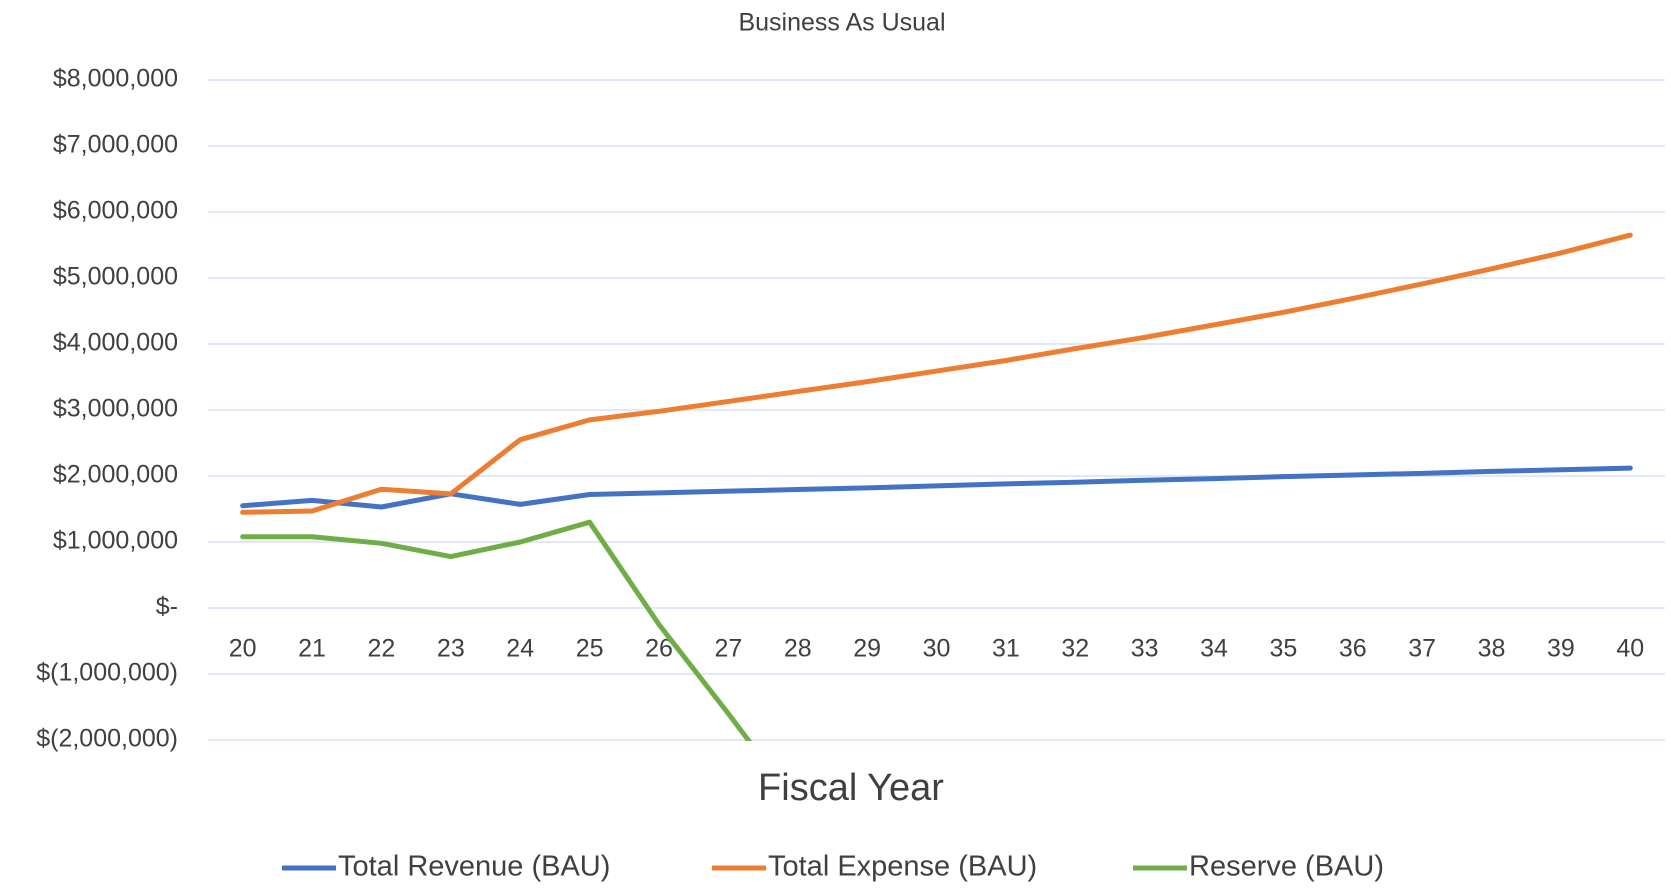 The image size is (1671, 888). What do you see at coordinates (520, 649) in the screenshot?
I see `x-tick-label: 24` at bounding box center [520, 649].